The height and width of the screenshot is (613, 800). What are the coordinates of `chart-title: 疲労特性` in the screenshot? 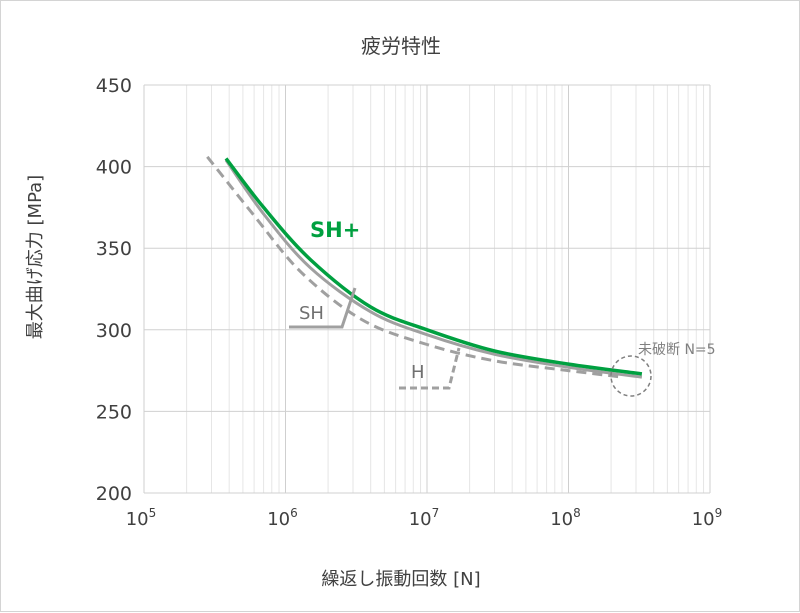 It's located at (401, 46).